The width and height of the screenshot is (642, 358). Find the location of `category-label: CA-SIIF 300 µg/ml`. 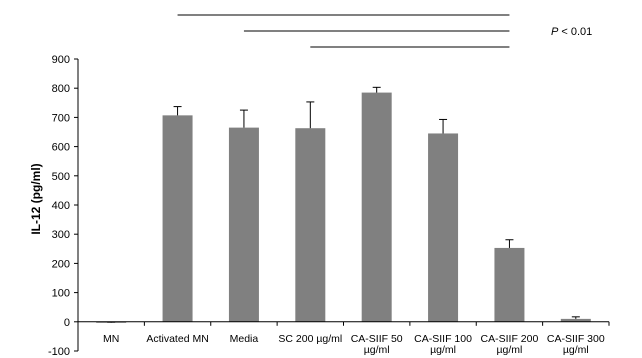

category-label: CA-SIIF 300 µg/ml is located at coordinates (576, 344).